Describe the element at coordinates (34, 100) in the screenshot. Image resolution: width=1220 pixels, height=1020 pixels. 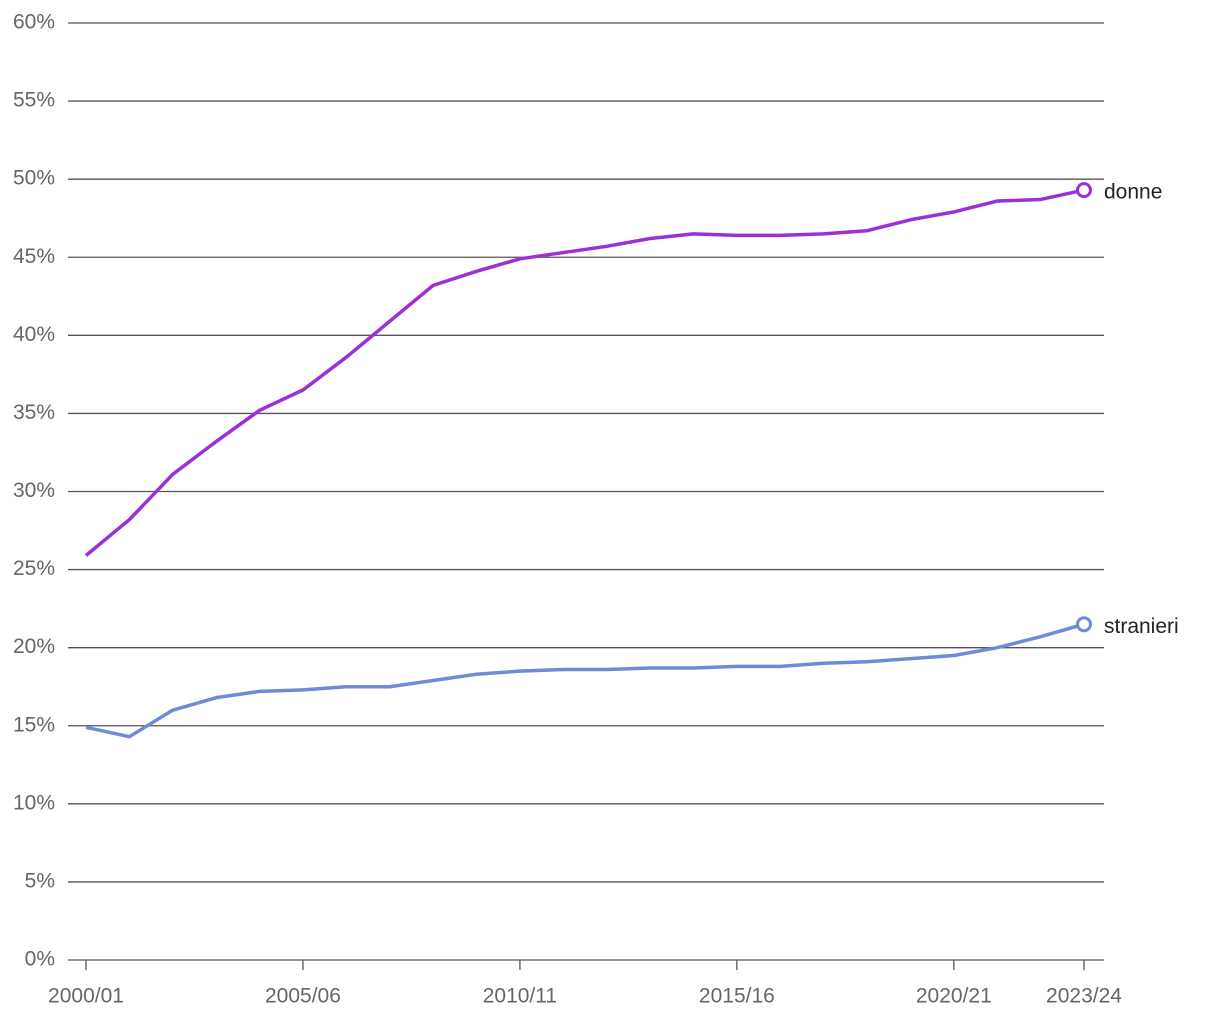
I see `y-tick-label: 55%` at that location.